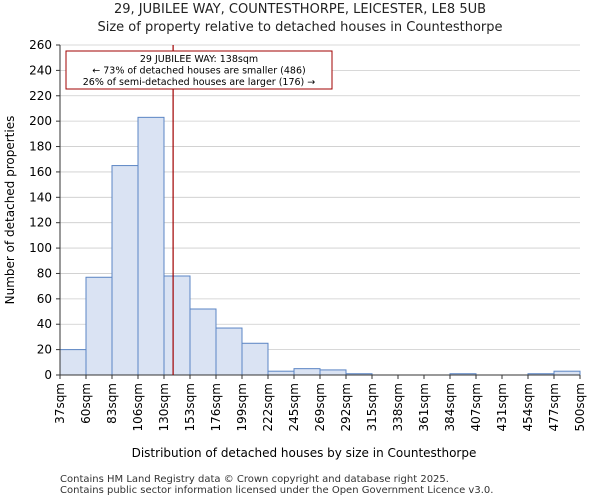  I want to click on x-tick-label: 292sqm, so click(346, 407).